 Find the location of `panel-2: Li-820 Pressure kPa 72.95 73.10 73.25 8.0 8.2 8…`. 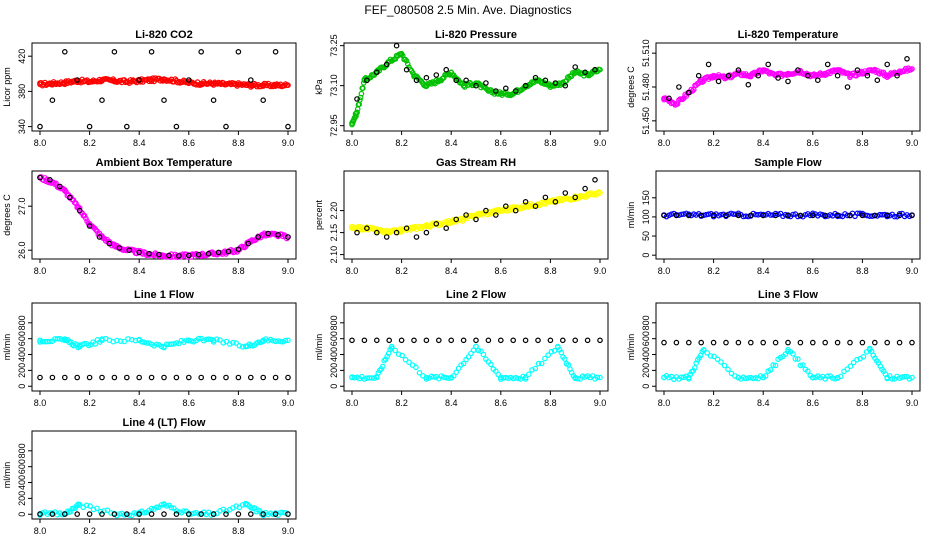

panel-2: Li-820 Pressure kPa 72.95 73.10 73.25 8.0 8.2 8… is located at coordinates (461, 88).